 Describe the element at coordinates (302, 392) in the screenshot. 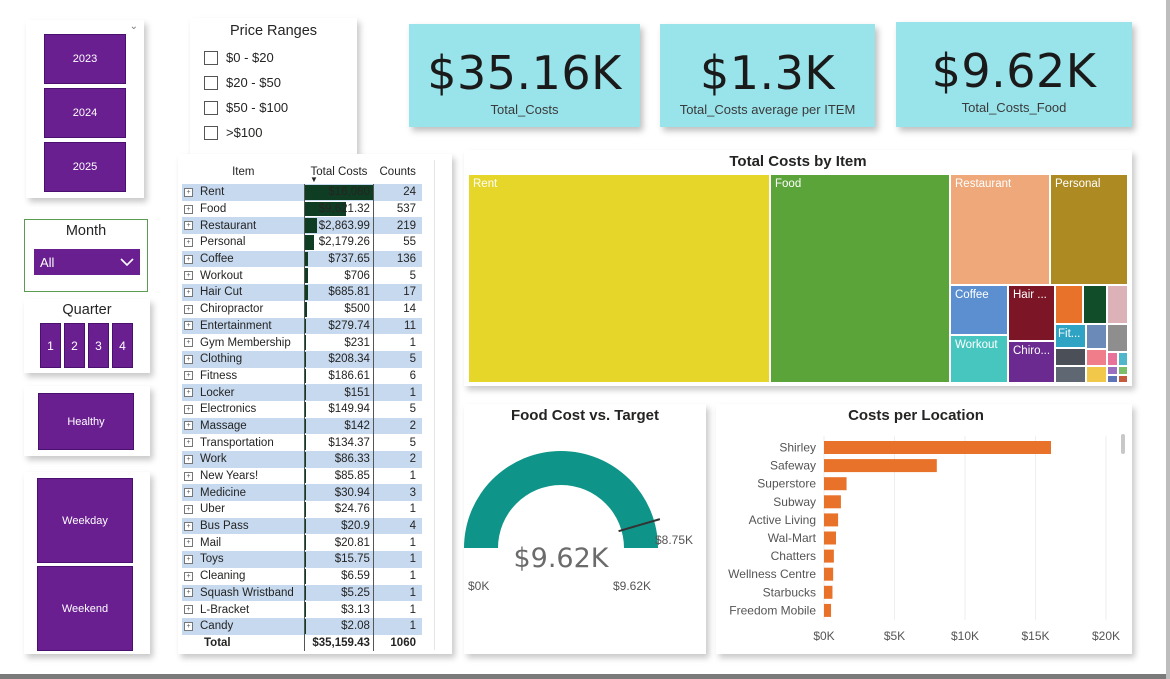

I see `table-row: + Locker $151 1` at that location.